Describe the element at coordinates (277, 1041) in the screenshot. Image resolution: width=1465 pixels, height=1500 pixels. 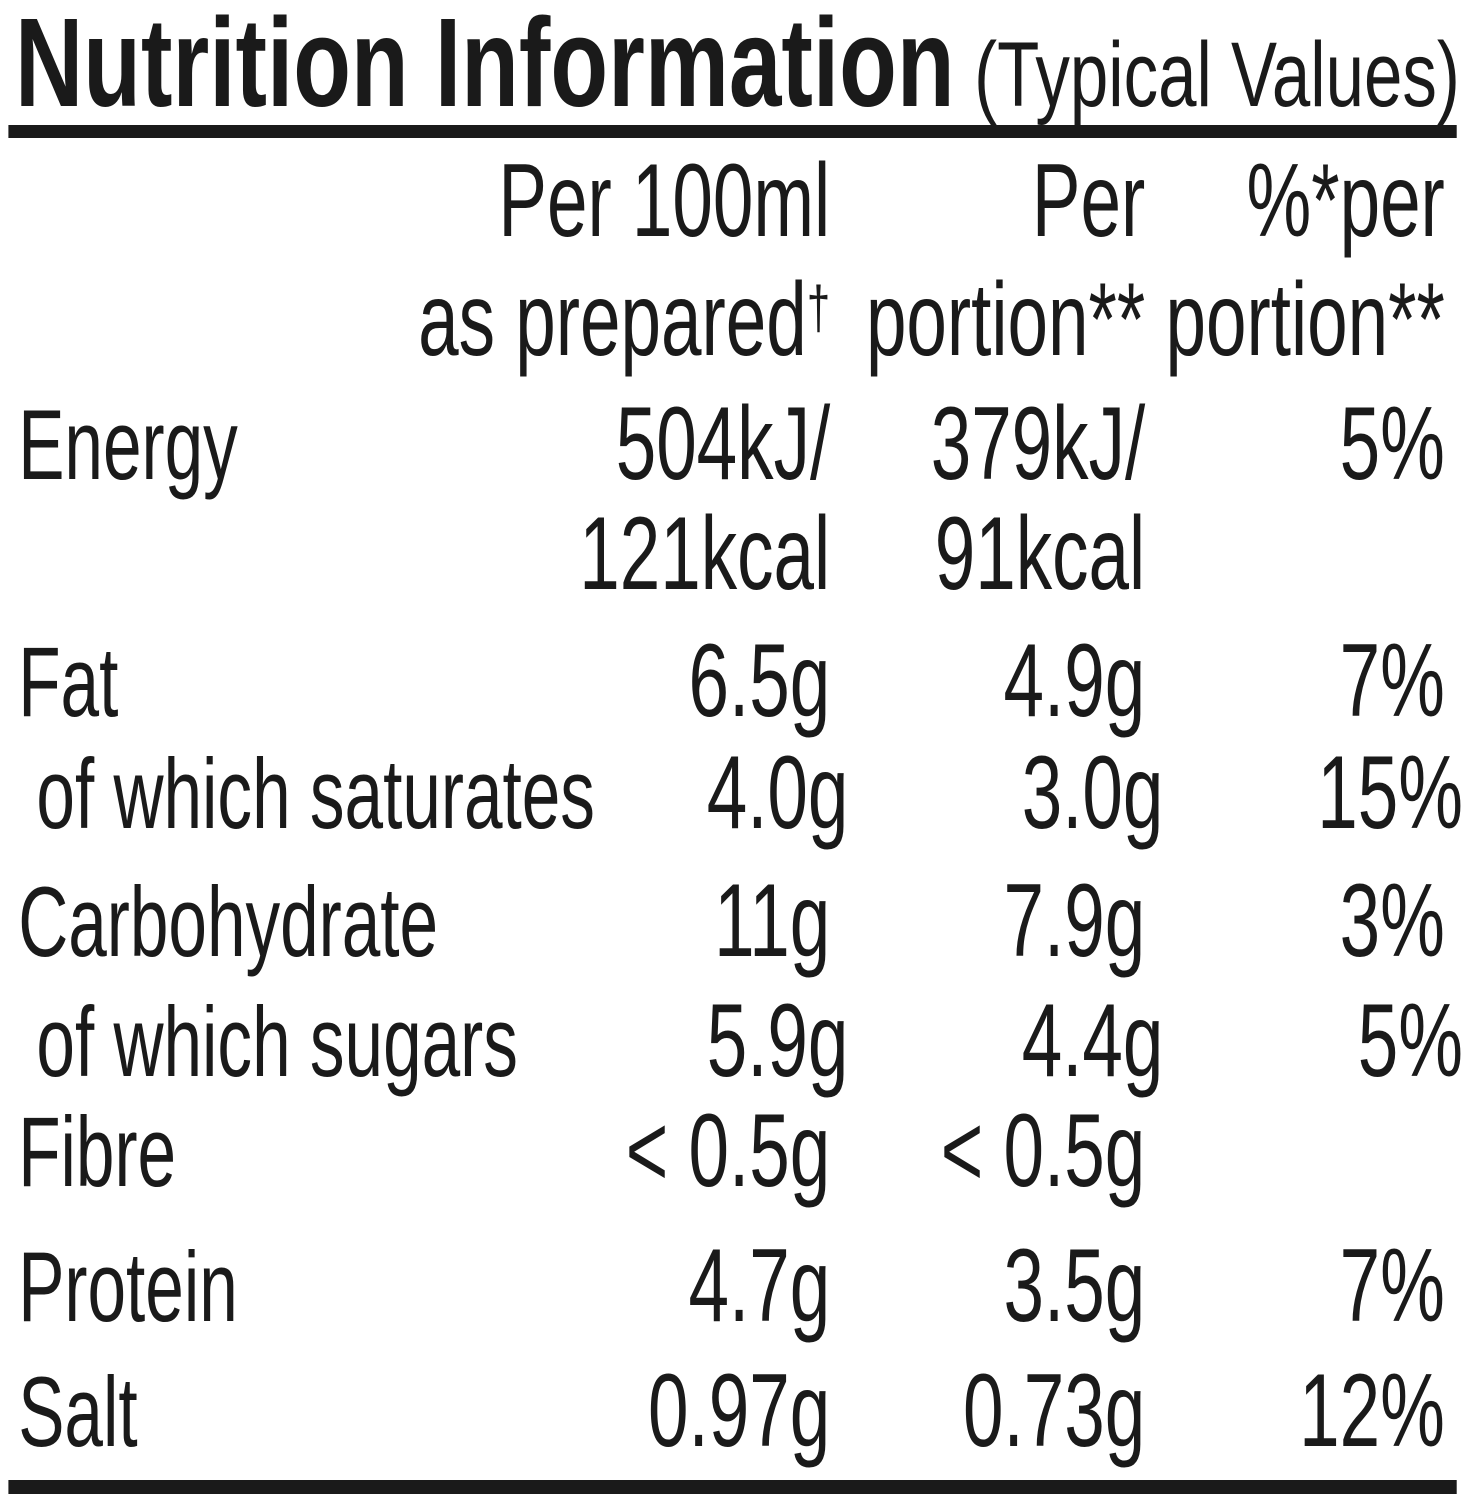
I see `nutrient-sublabel: of which sugars` at that location.